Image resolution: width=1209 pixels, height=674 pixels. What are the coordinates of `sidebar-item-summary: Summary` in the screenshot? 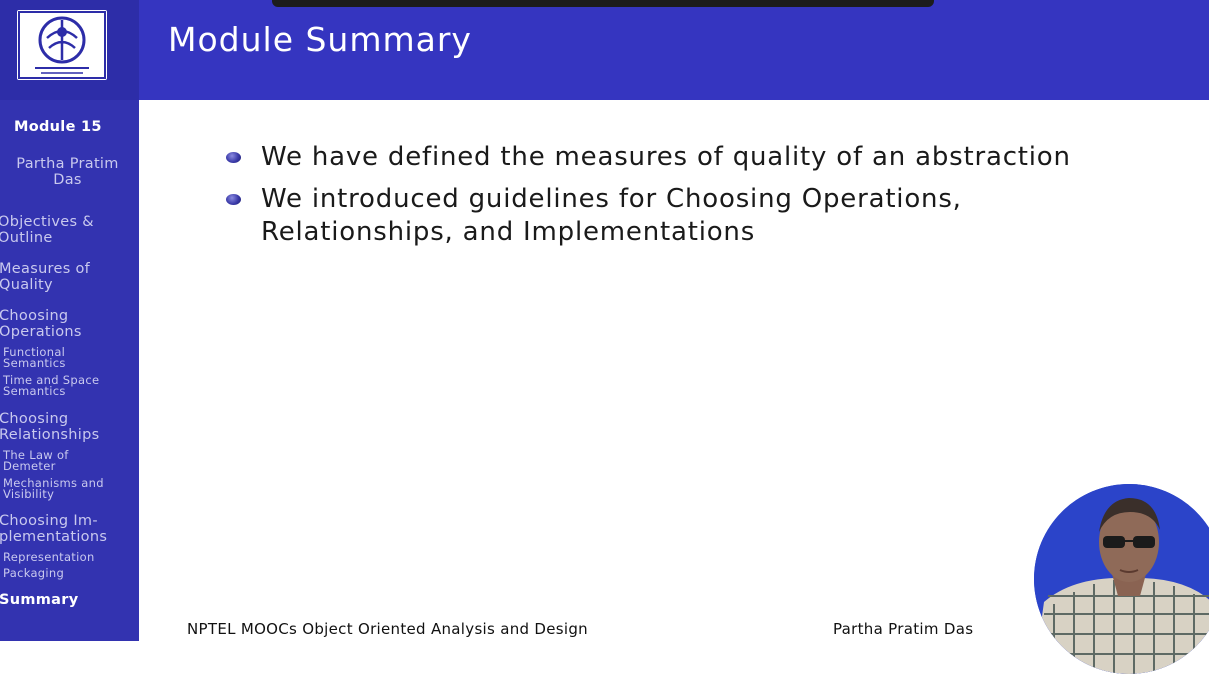 It's located at (39, 600).